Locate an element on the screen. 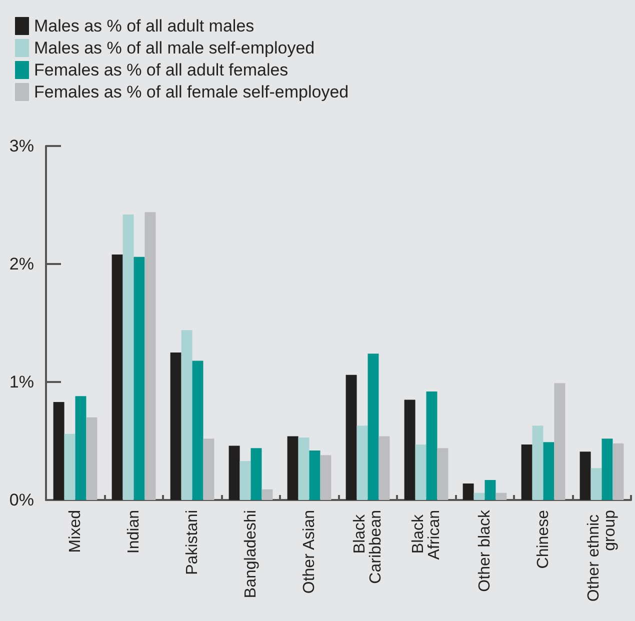 Image resolution: width=635 pixels, height=621 pixels. y-tick-label: 2% is located at coordinates (21, 264).